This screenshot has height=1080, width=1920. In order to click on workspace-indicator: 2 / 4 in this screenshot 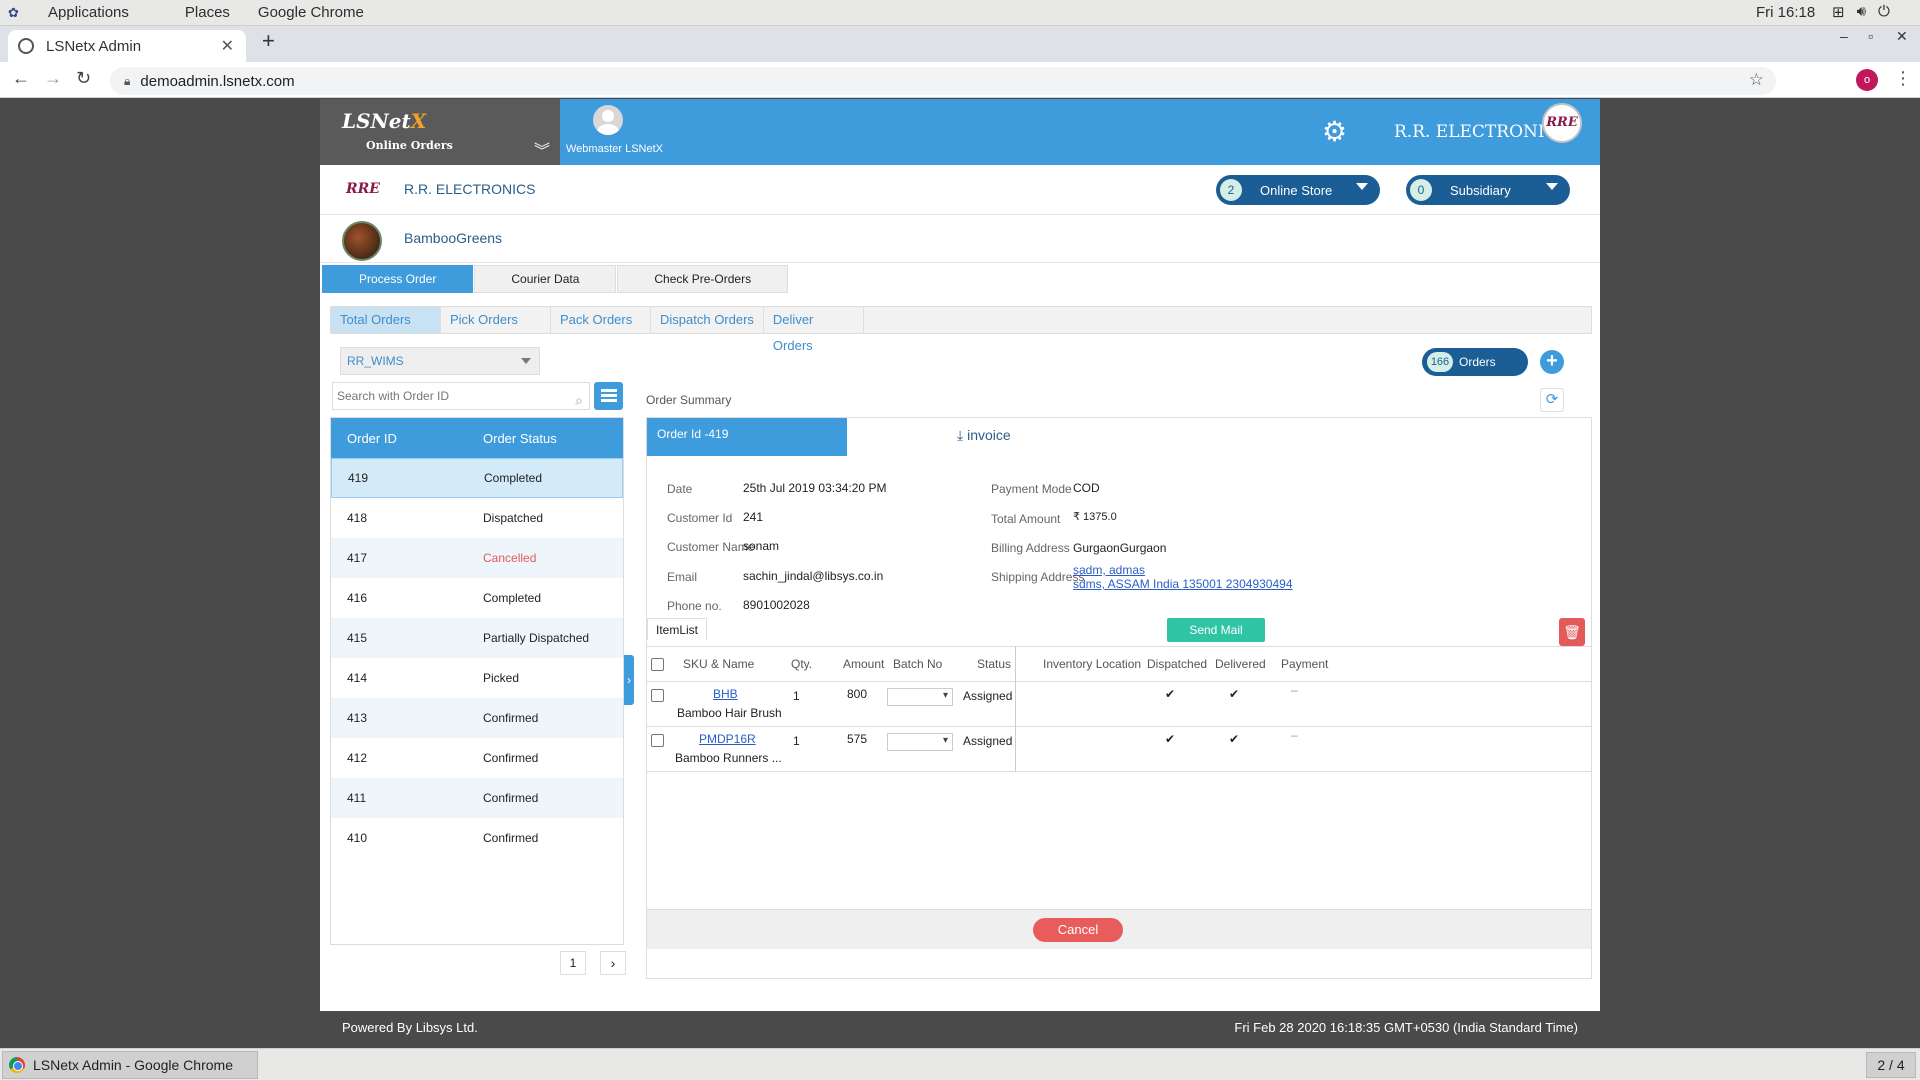, I will do `click(1891, 1065)`.